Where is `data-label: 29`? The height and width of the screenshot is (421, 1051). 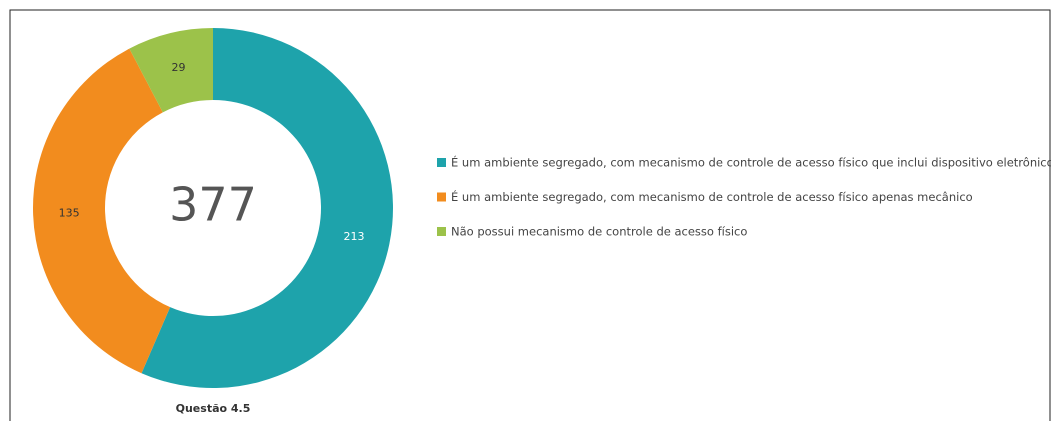 data-label: 29 is located at coordinates (179, 67).